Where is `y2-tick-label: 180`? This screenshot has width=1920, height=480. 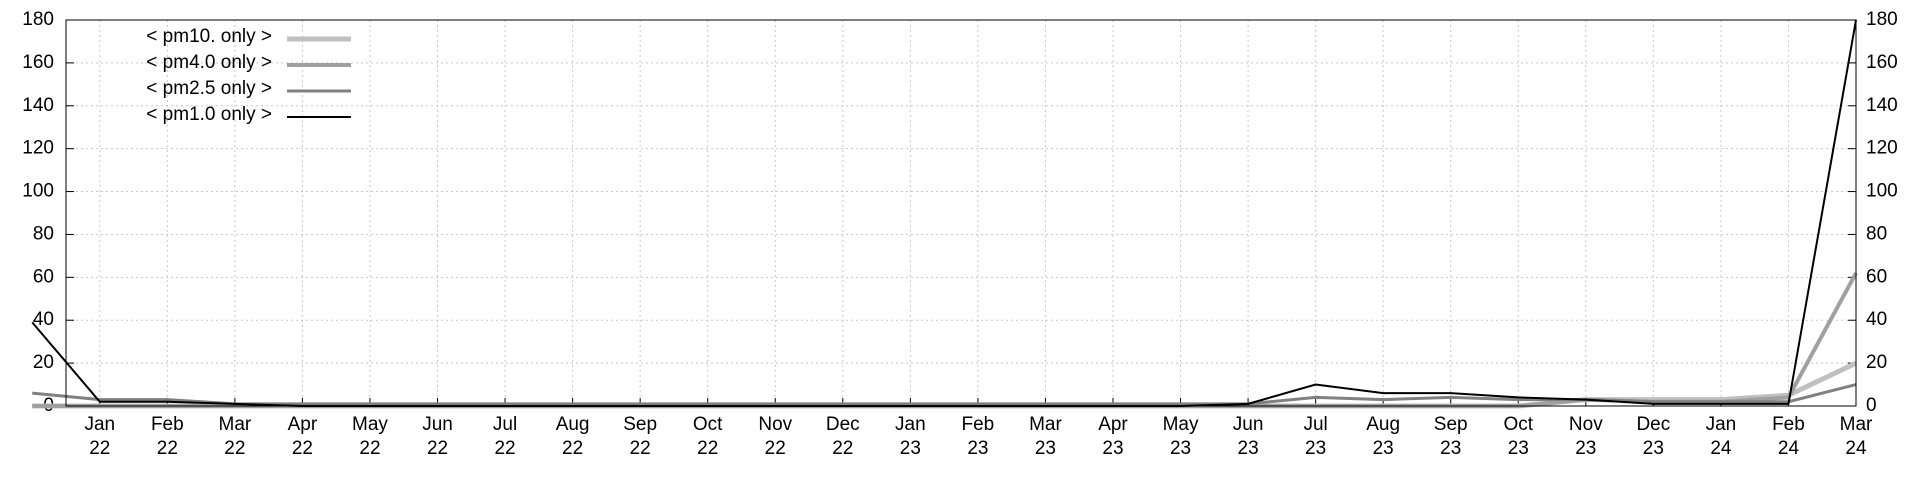
y2-tick-label: 180 is located at coordinates (1882, 19).